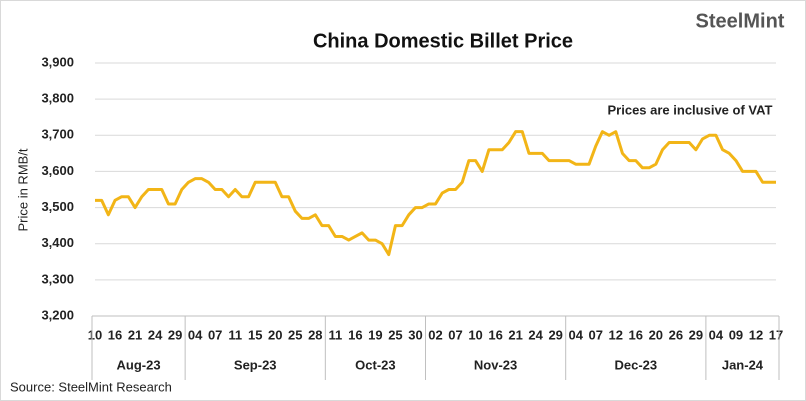 Image resolution: width=806 pixels, height=401 pixels. What do you see at coordinates (57, 206) in the screenshot?
I see `y-tick-label: 3,500` at bounding box center [57, 206].